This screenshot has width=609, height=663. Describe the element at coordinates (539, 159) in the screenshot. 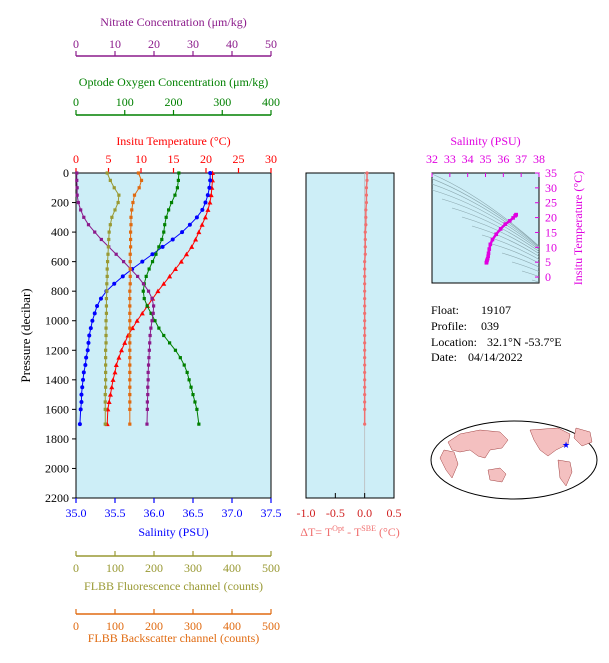

I see `ts-x-tick-label: 38` at that location.